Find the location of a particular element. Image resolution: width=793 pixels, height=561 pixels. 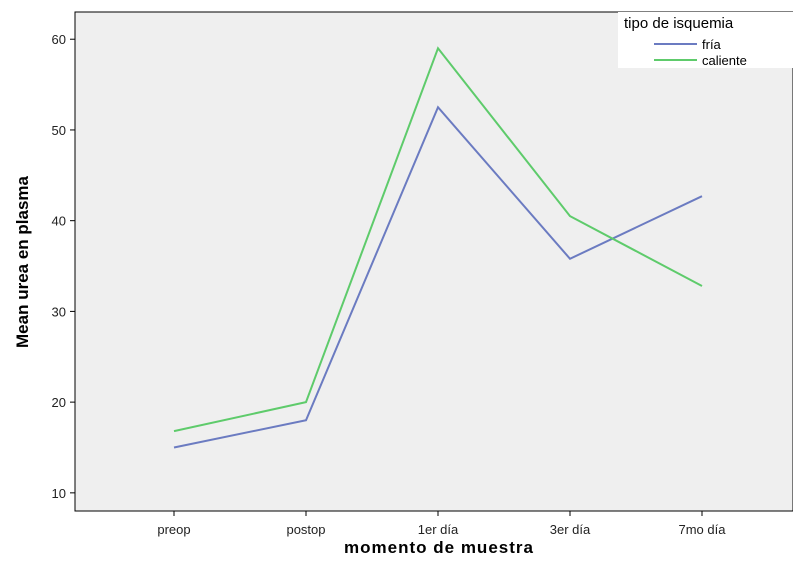

x-axis-title: momento de muestra is located at coordinates (439, 547).